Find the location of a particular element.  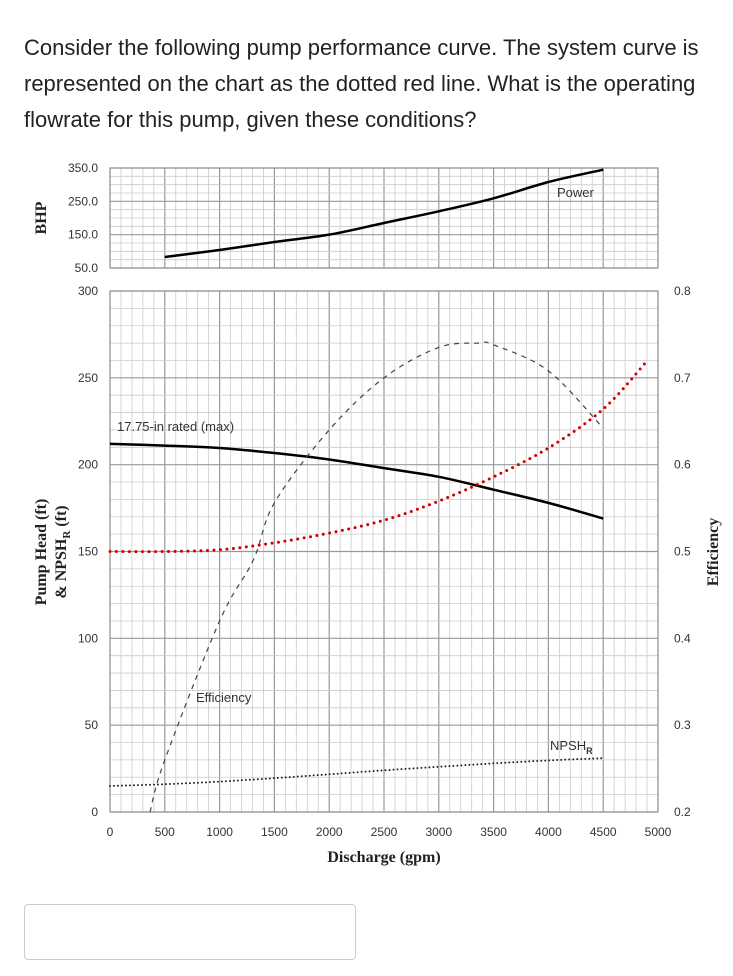

bhp-grid is located at coordinates (384, 218).